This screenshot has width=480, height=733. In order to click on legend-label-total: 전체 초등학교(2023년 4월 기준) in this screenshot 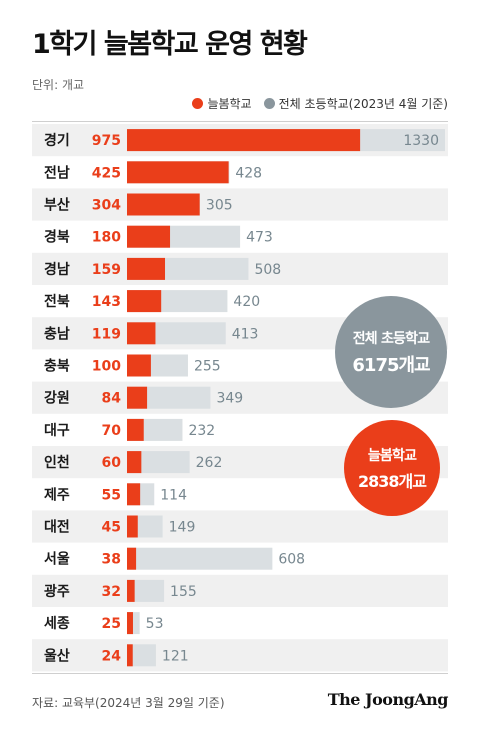, I will do `click(363, 104)`.